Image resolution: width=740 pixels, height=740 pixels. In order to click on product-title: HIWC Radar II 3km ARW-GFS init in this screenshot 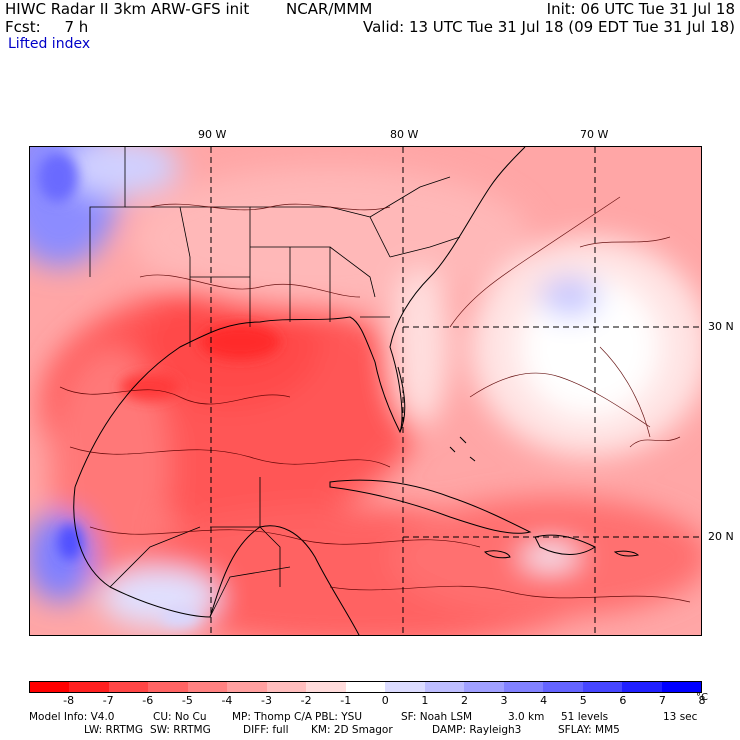, I will do `click(127, 9)`.